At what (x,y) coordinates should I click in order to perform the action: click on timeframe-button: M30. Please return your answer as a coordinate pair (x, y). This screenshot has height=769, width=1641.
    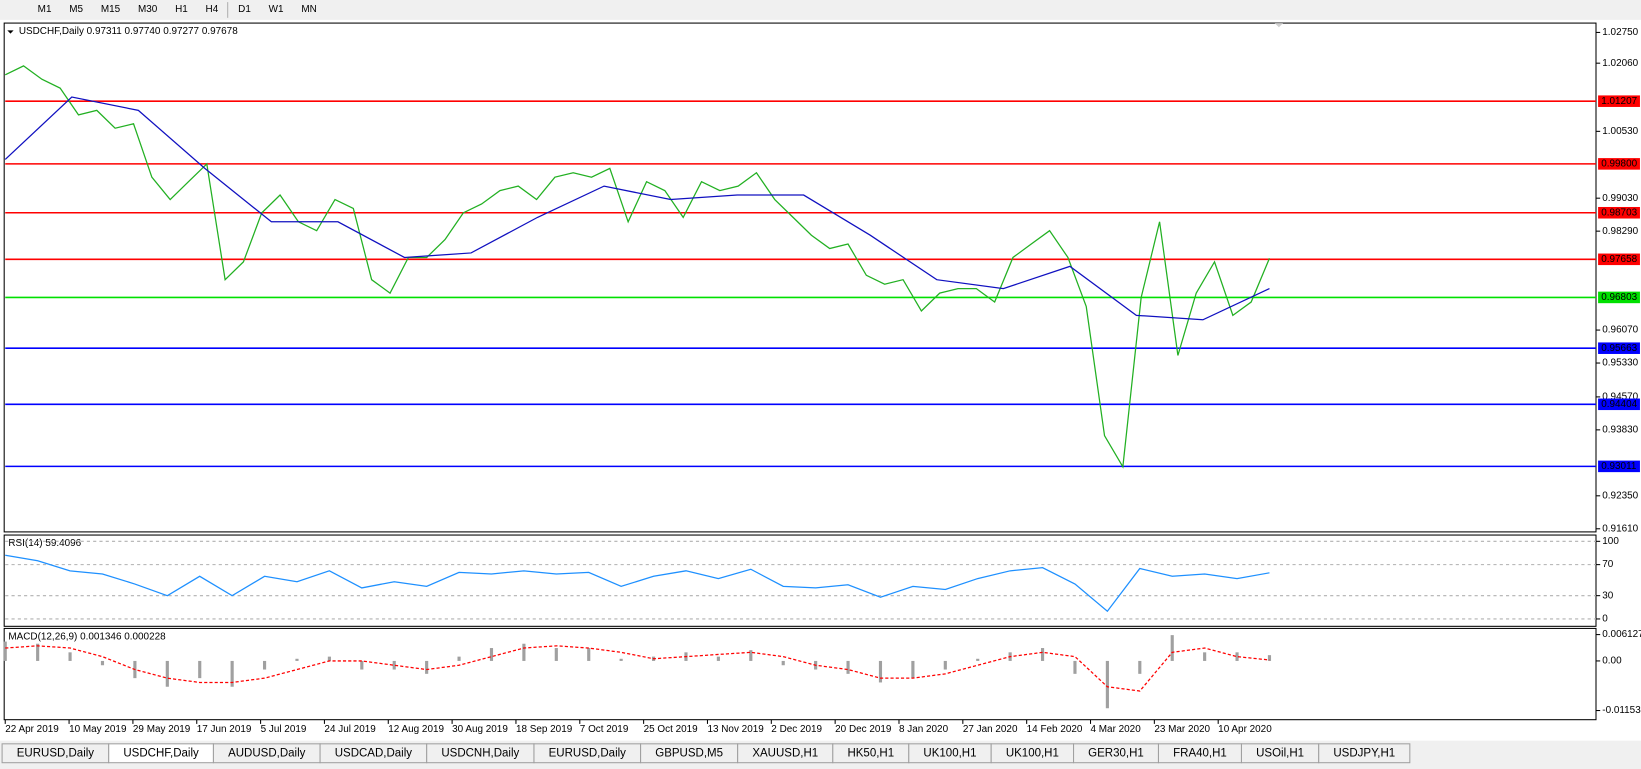
    Looking at the image, I should click on (148, 9).